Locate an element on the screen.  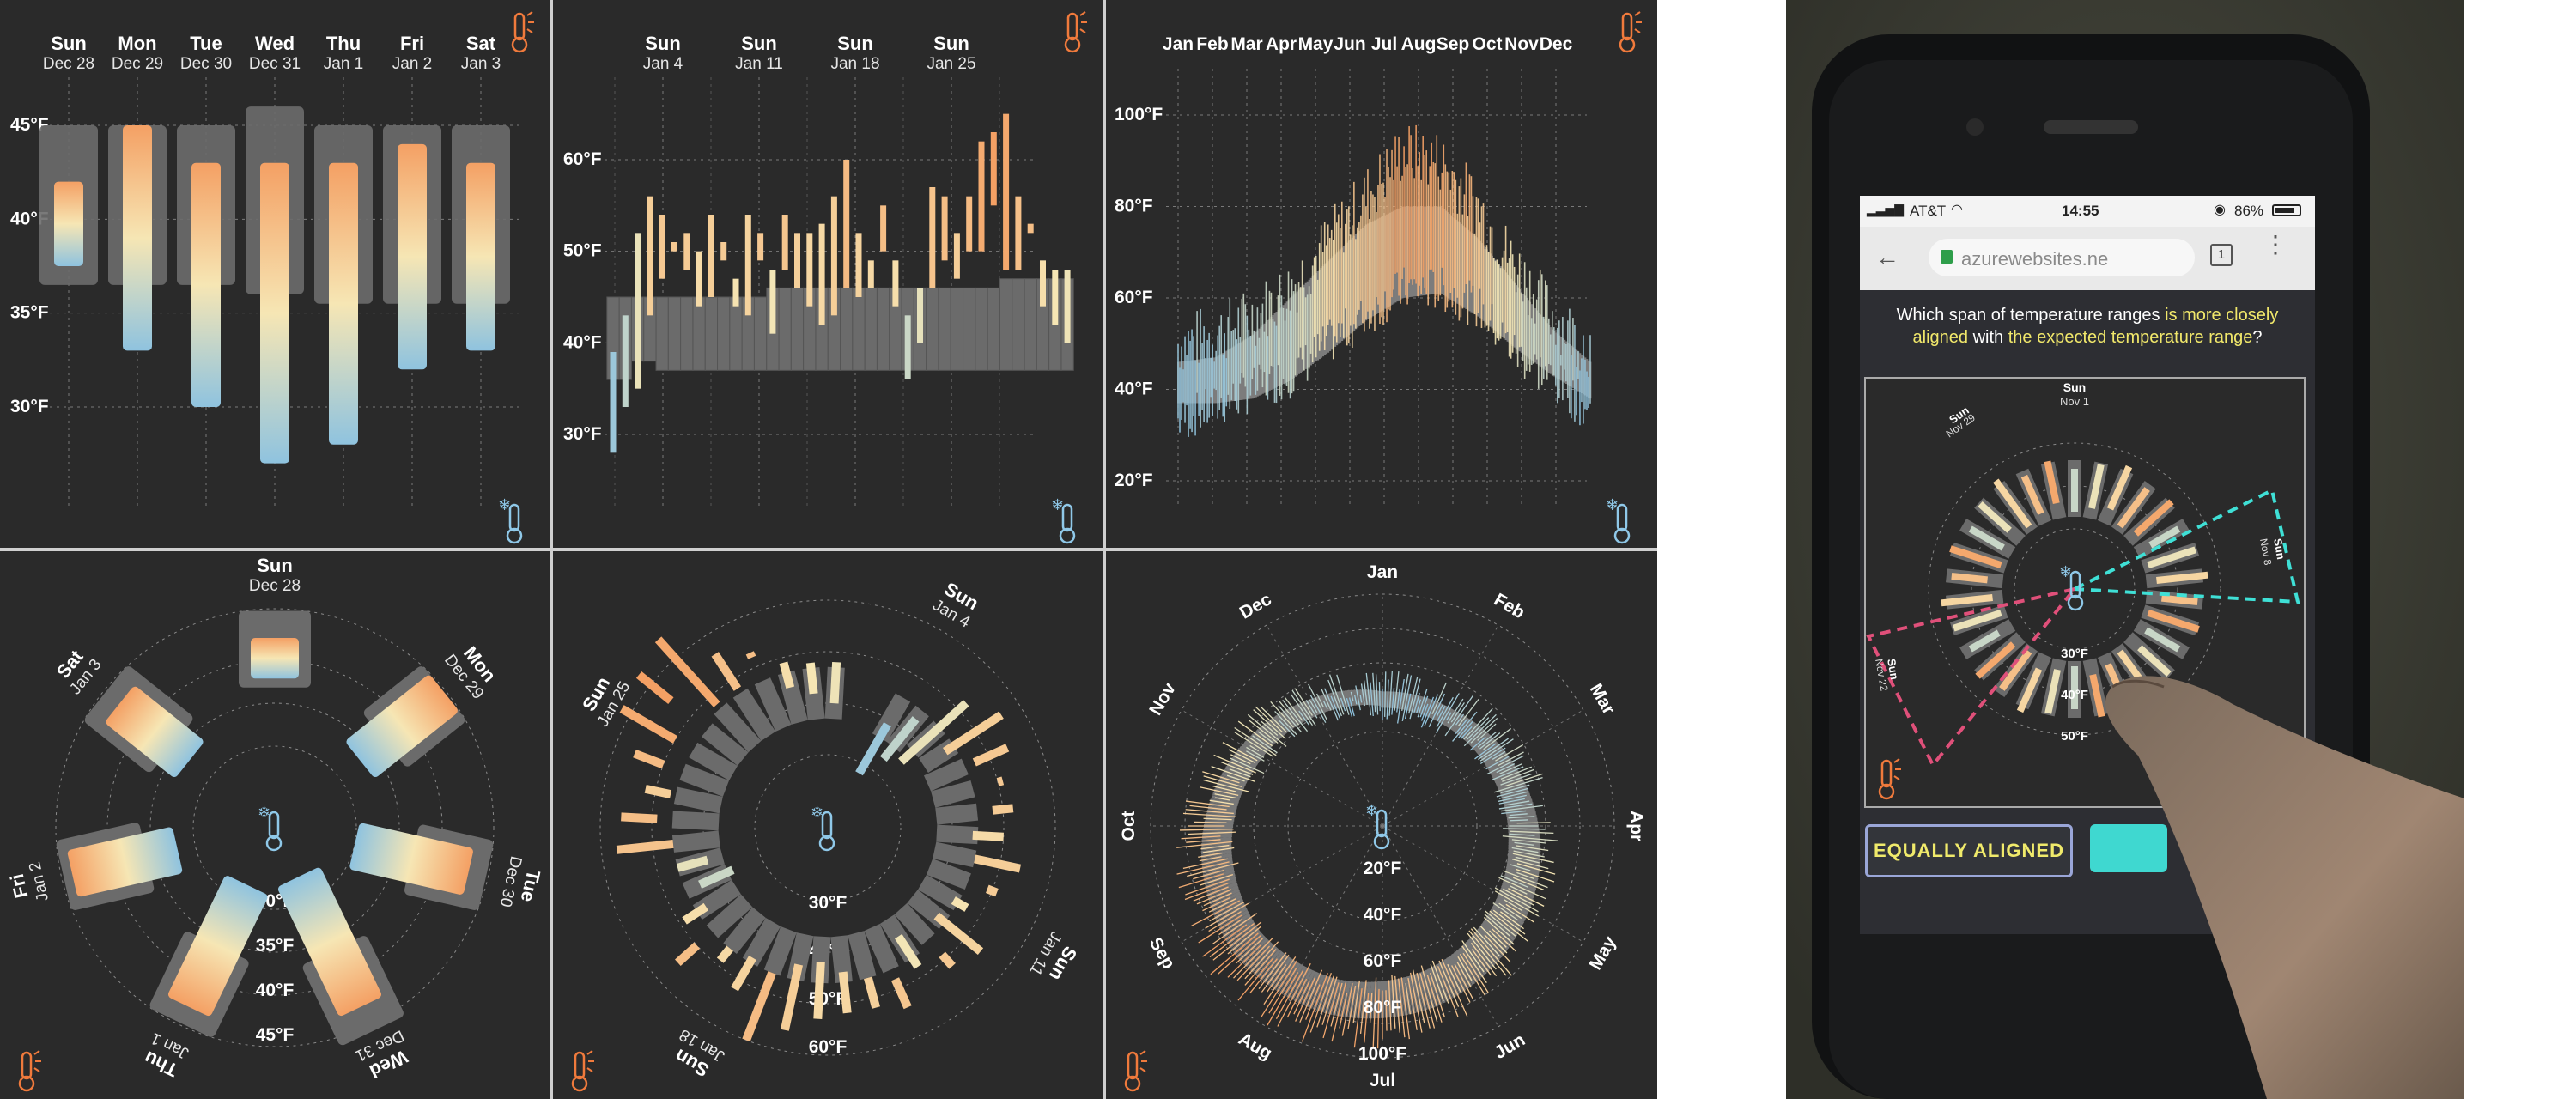
month-label: Jun is located at coordinates (1510, 1046).